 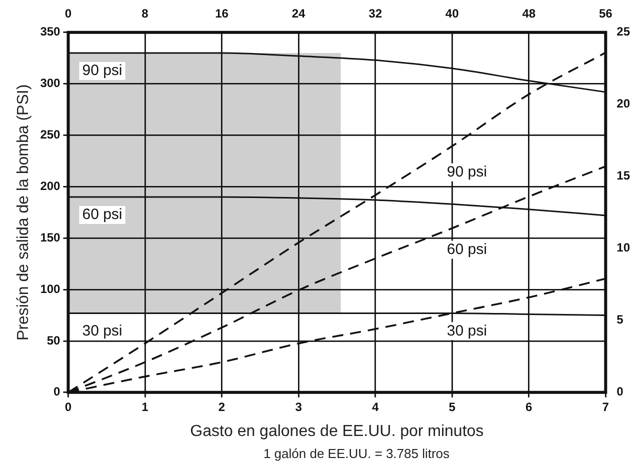 I want to click on x2-tick-label: 0, so click(x=68, y=13).